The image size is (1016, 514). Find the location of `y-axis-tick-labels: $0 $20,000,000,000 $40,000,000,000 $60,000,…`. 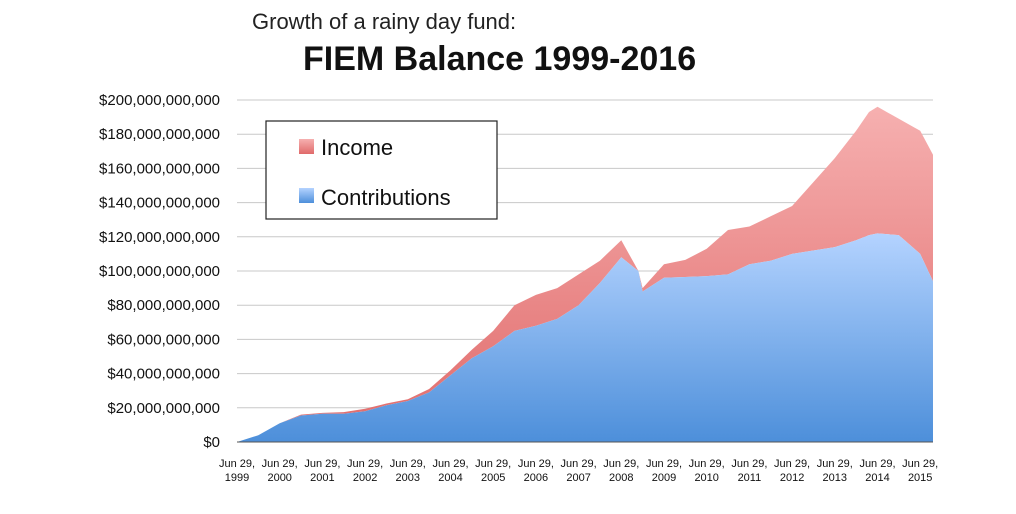

y-axis-tick-labels: $0 $20,000,000,000 $40,000,000,000 $60,000,… is located at coordinates (159, 271).